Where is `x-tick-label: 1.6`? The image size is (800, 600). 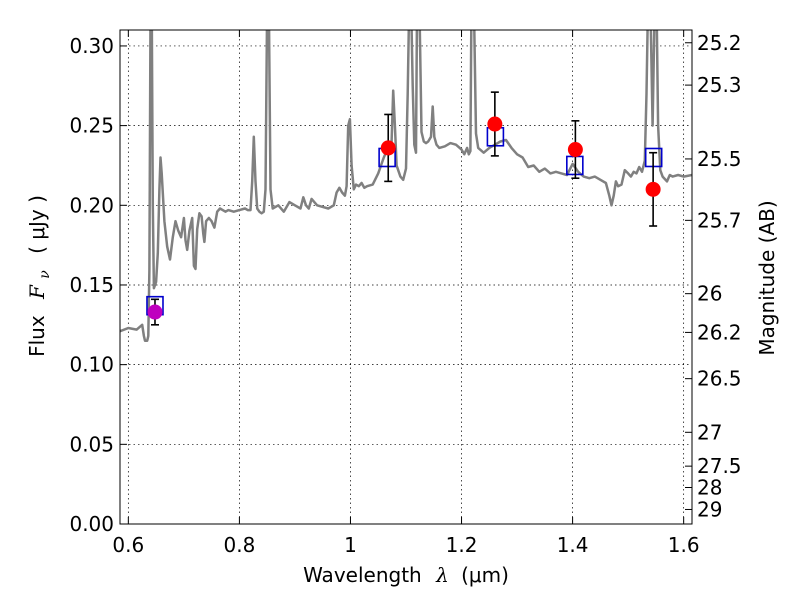 x-tick-label: 1.6 is located at coordinates (684, 545).